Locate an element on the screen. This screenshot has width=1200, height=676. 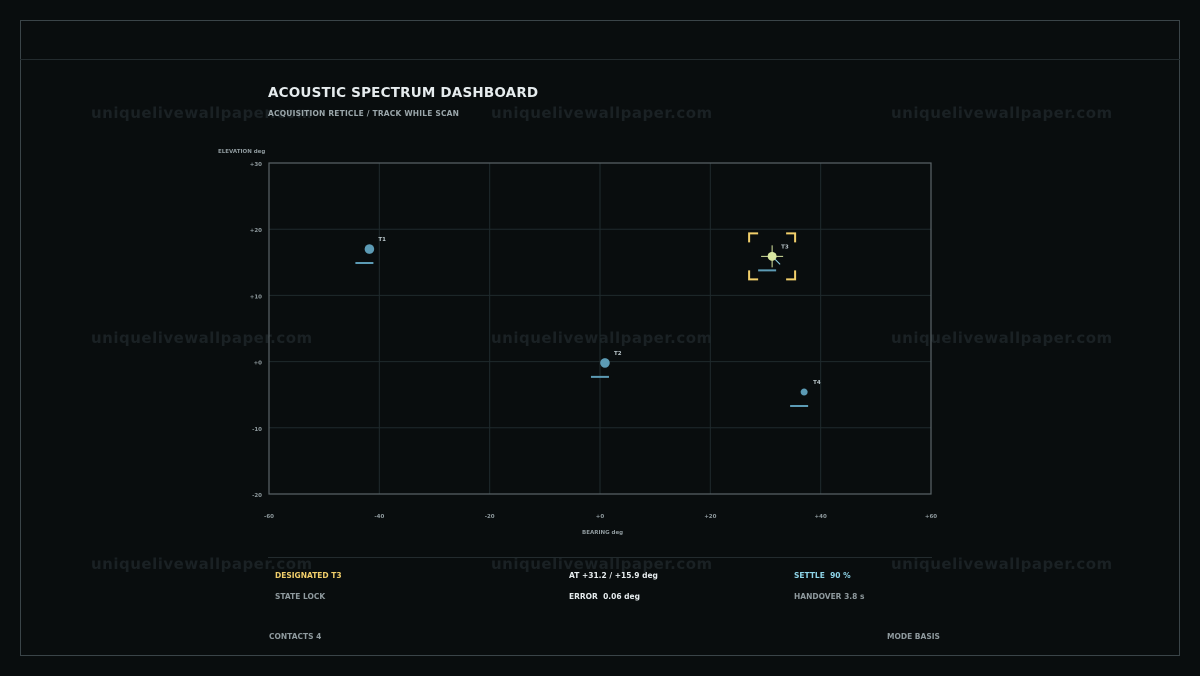
y-tick-label: -10 is located at coordinates (257, 430).